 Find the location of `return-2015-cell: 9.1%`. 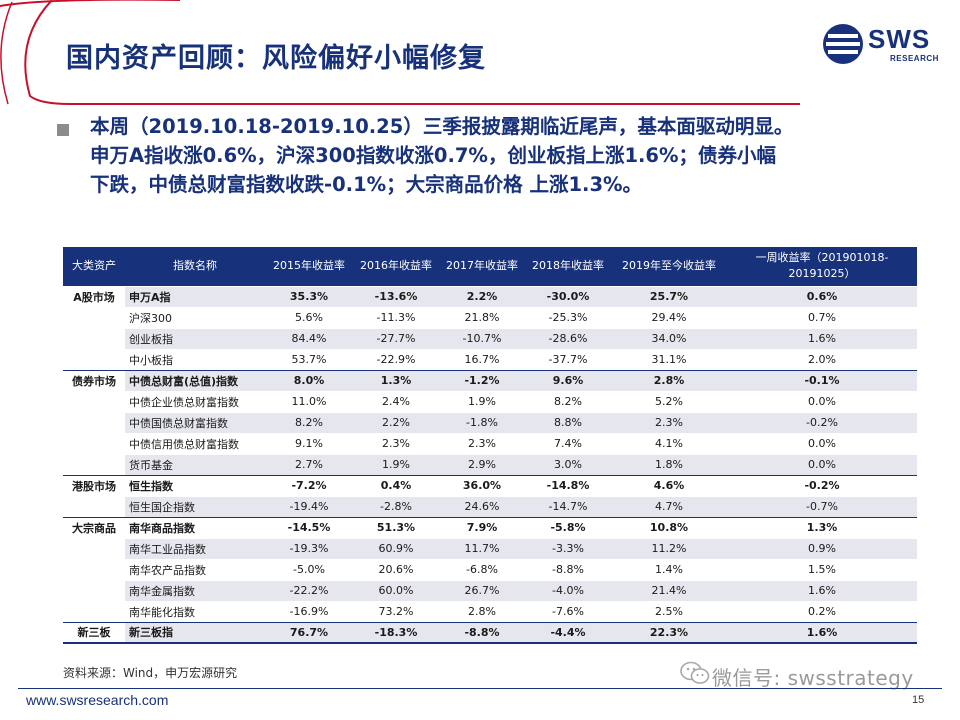

return-2015-cell: 9.1% is located at coordinates (309, 443).